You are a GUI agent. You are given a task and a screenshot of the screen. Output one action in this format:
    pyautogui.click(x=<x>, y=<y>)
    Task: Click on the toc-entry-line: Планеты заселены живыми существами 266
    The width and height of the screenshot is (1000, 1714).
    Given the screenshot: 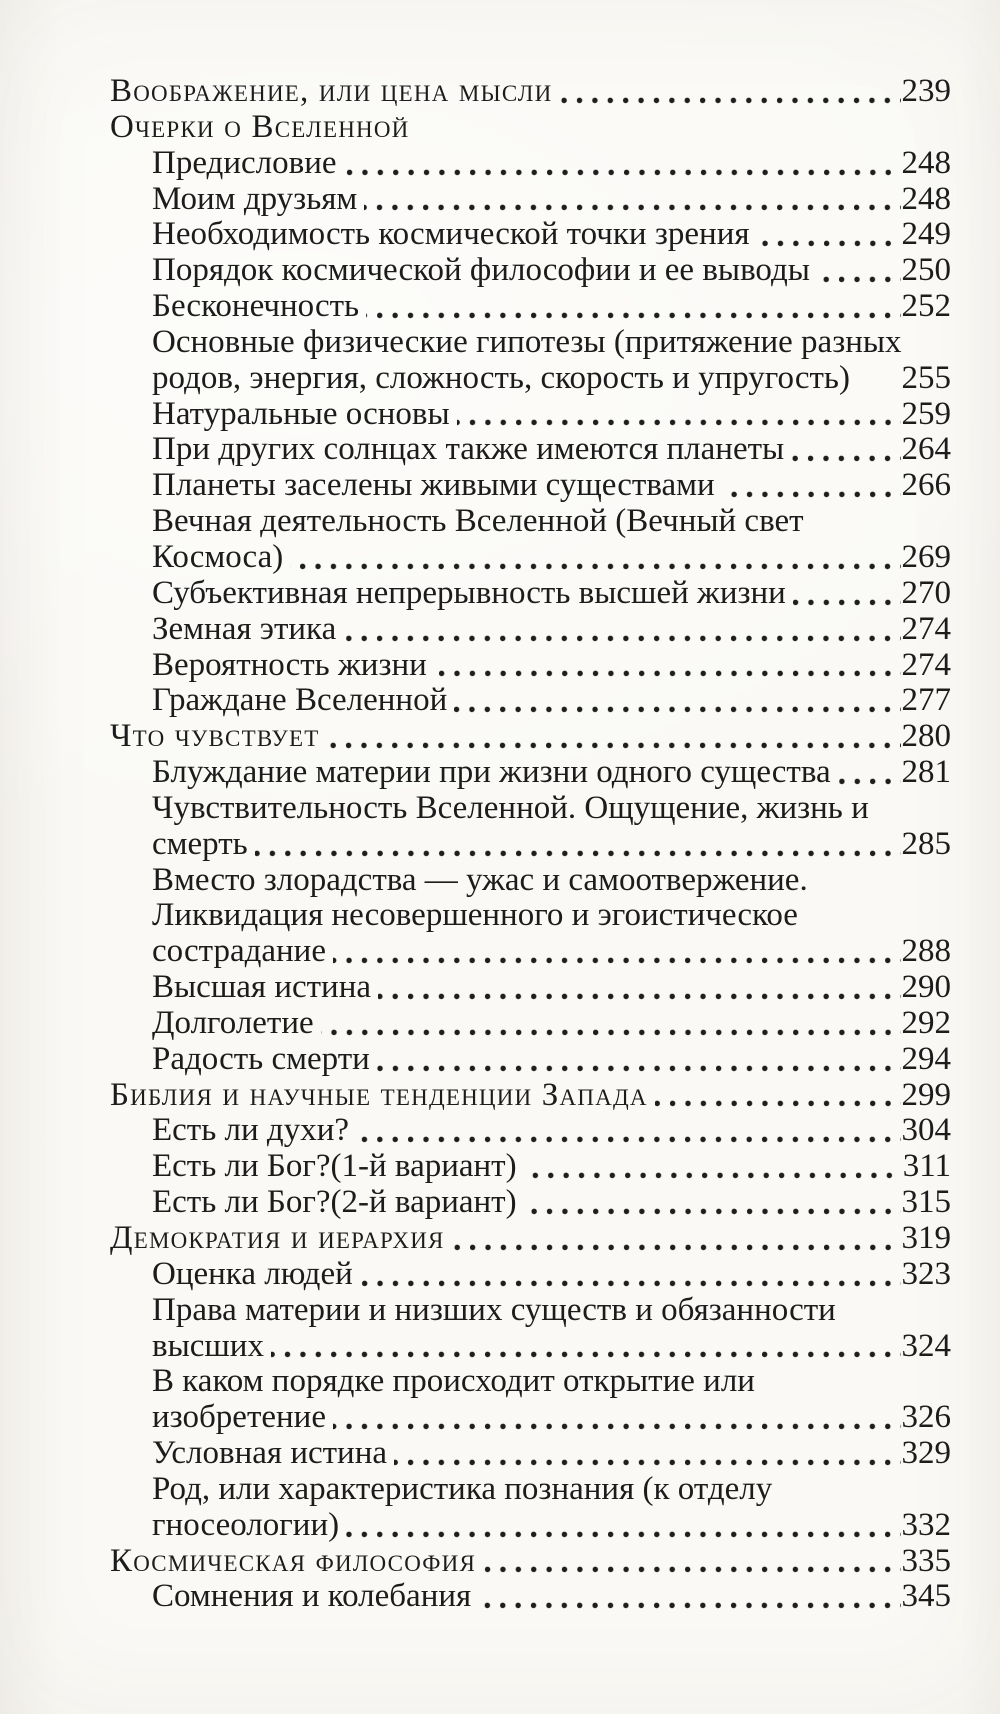 What is the action you would take?
    pyautogui.click(x=530, y=485)
    